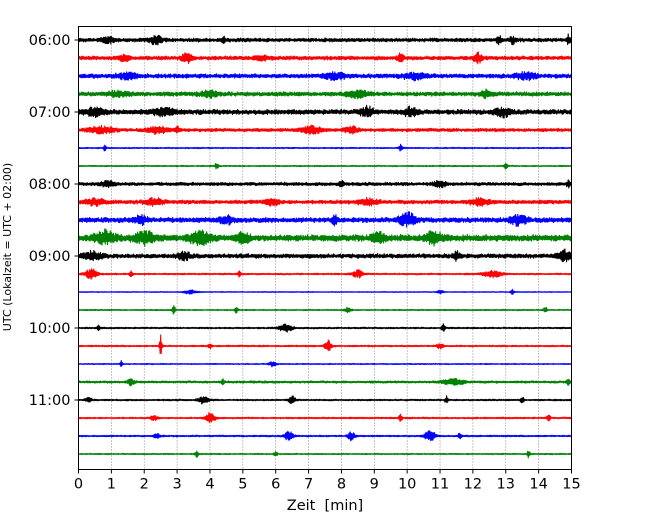 The height and width of the screenshot is (520, 650). What do you see at coordinates (50, 41) in the screenshot?
I see `y-tick-label: 06:00` at bounding box center [50, 41].